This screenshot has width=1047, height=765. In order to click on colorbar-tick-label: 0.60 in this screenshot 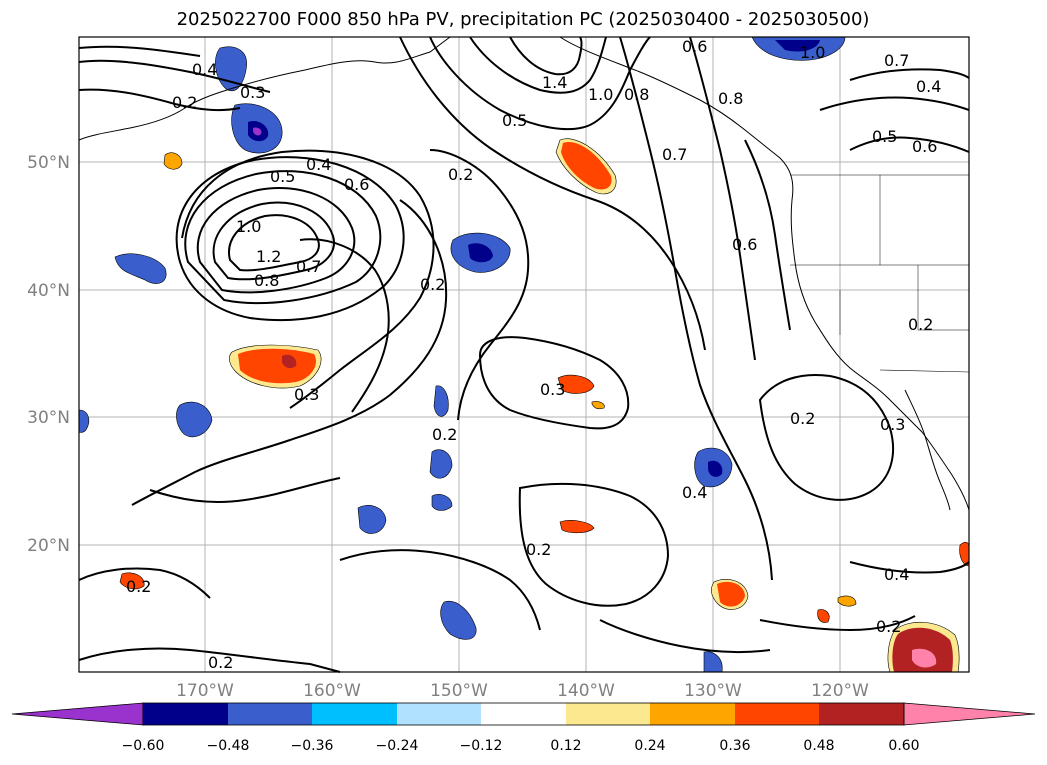, I will do `click(903, 746)`.